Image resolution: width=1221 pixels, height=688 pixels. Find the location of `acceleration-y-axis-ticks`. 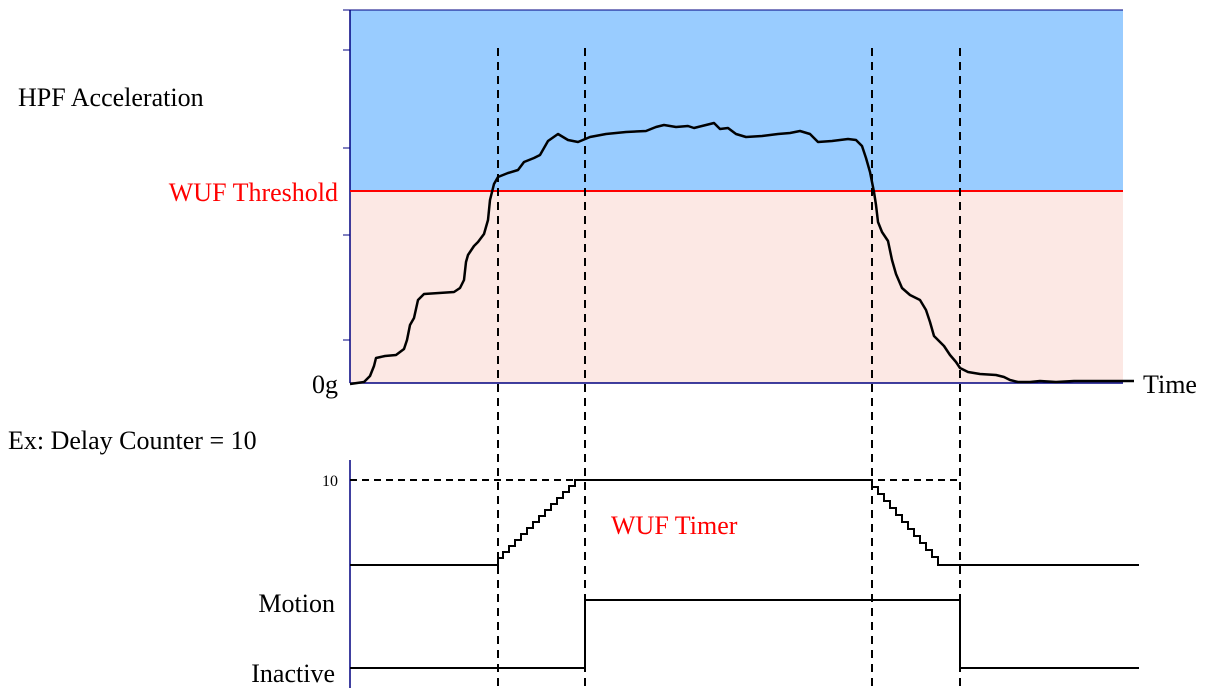

acceleration-y-axis-ticks is located at coordinates (346, 175).